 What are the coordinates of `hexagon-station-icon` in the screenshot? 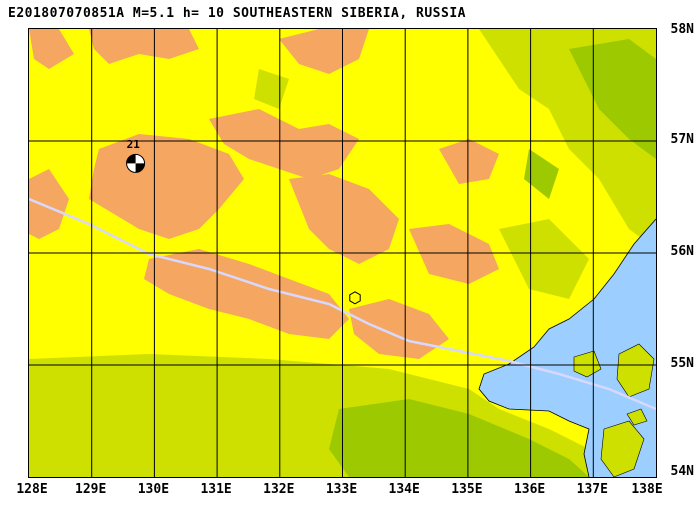 It's located at (355, 298).